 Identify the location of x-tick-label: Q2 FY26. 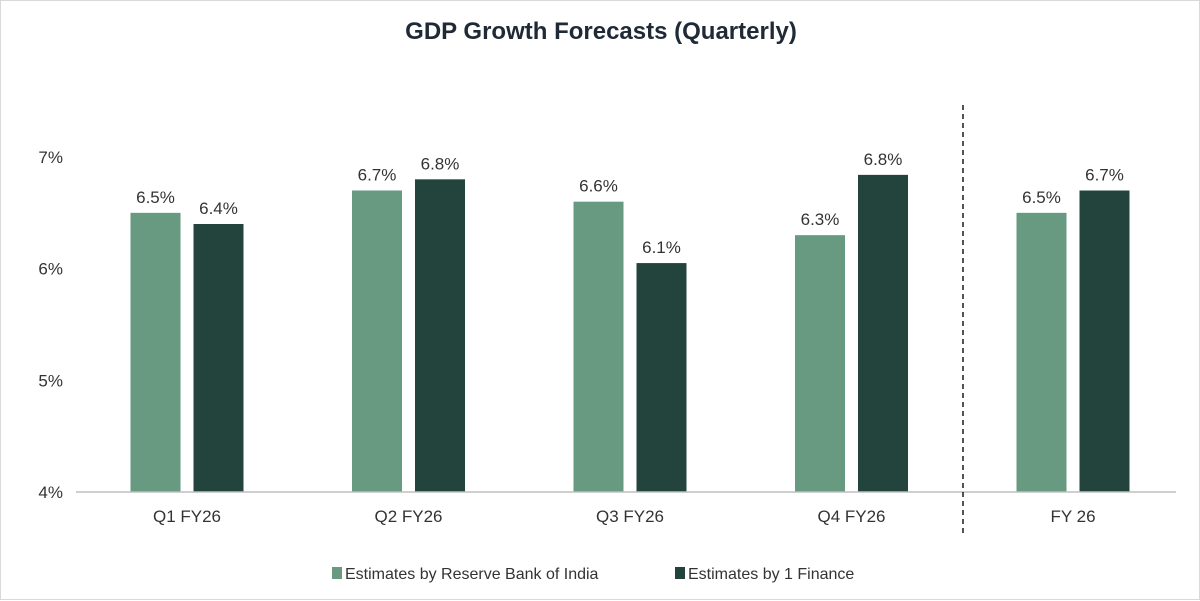
(408, 516).